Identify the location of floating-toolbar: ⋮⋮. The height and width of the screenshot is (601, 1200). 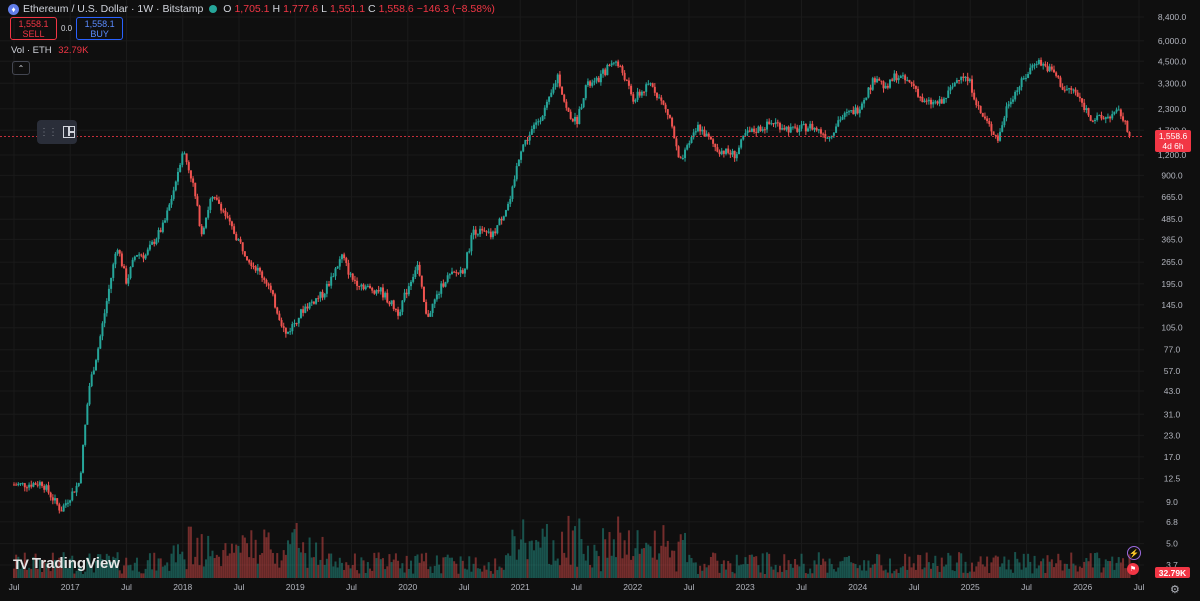
(57, 132).